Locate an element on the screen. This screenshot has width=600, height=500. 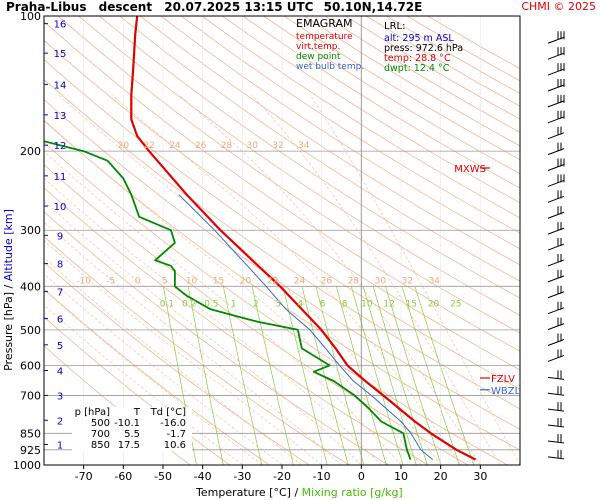
level-table-cell: 5.5 is located at coordinates (132, 434).